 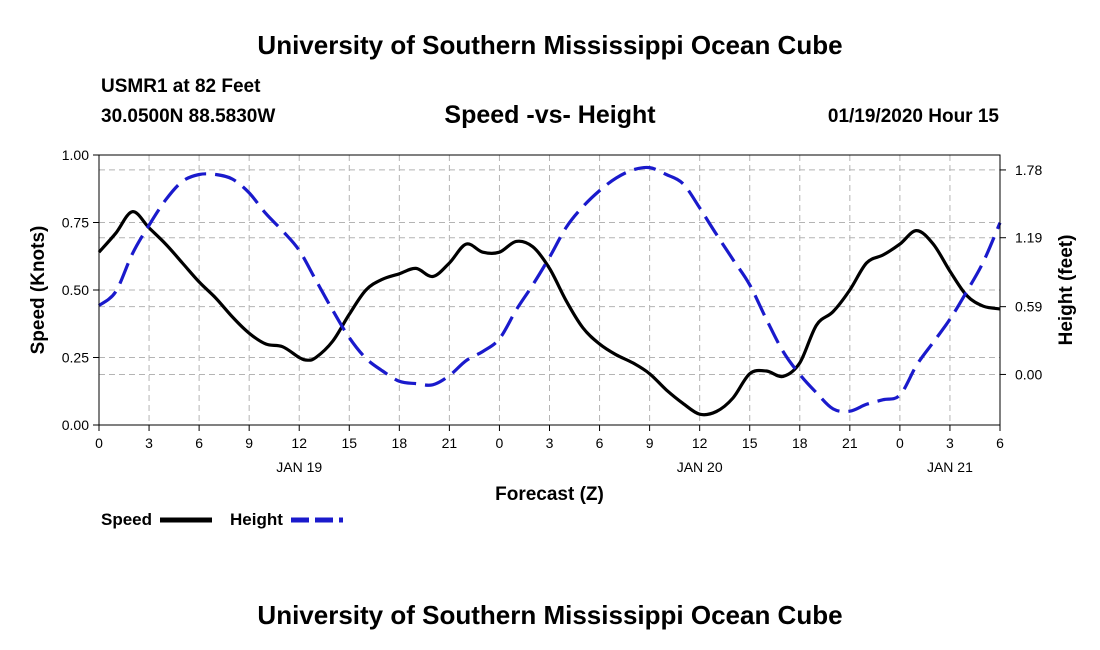 What do you see at coordinates (181, 86) in the screenshot?
I see `station-name: USMR1 at 82 Feet` at bounding box center [181, 86].